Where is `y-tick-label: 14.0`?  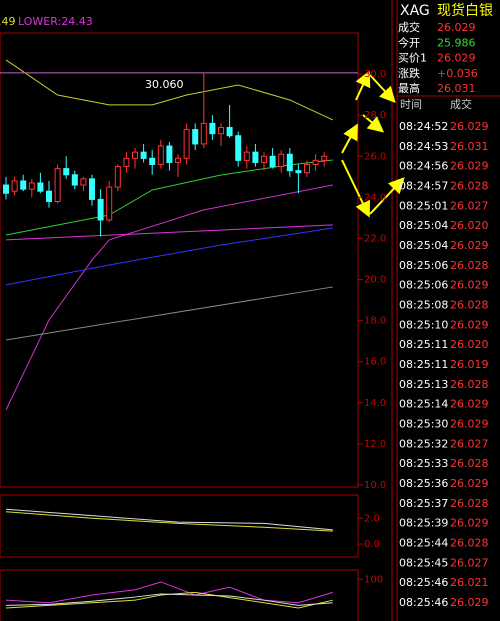 y-tick-label: 14.0 is located at coordinates (375, 403).